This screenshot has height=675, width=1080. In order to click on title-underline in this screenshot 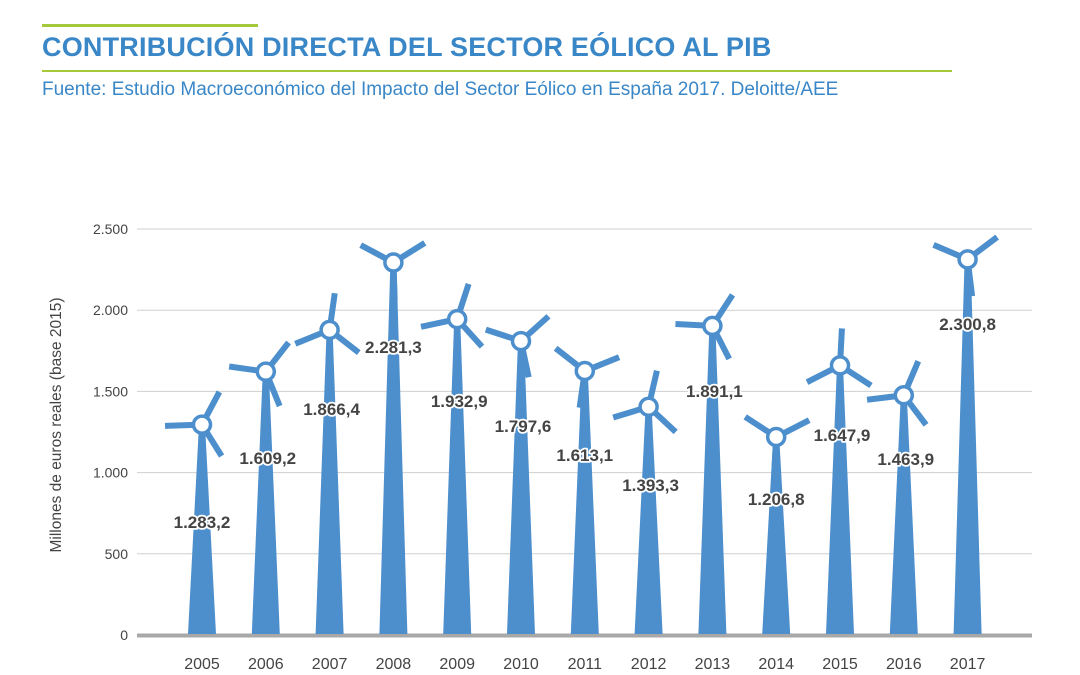, I will do `click(497, 71)`.